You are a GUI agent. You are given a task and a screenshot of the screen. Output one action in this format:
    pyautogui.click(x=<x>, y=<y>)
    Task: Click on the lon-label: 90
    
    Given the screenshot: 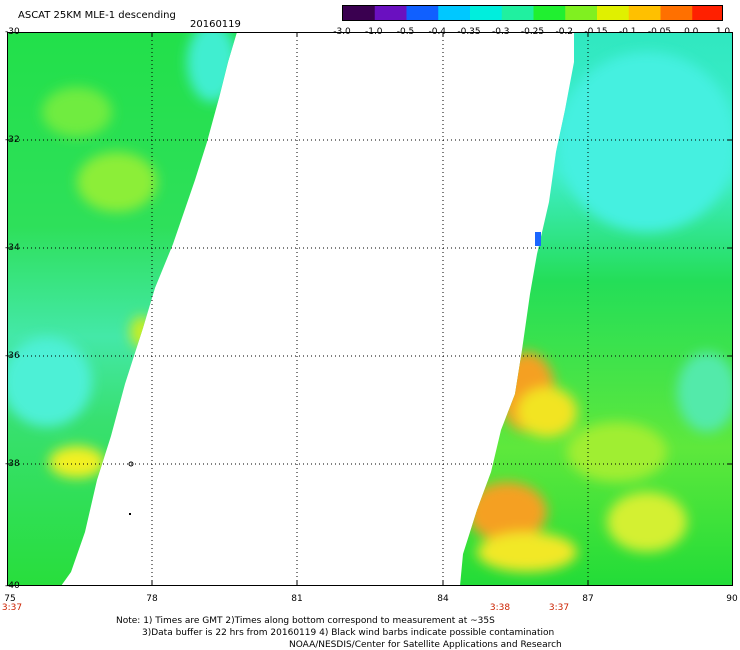 What is the action you would take?
    pyautogui.click(x=732, y=599)
    